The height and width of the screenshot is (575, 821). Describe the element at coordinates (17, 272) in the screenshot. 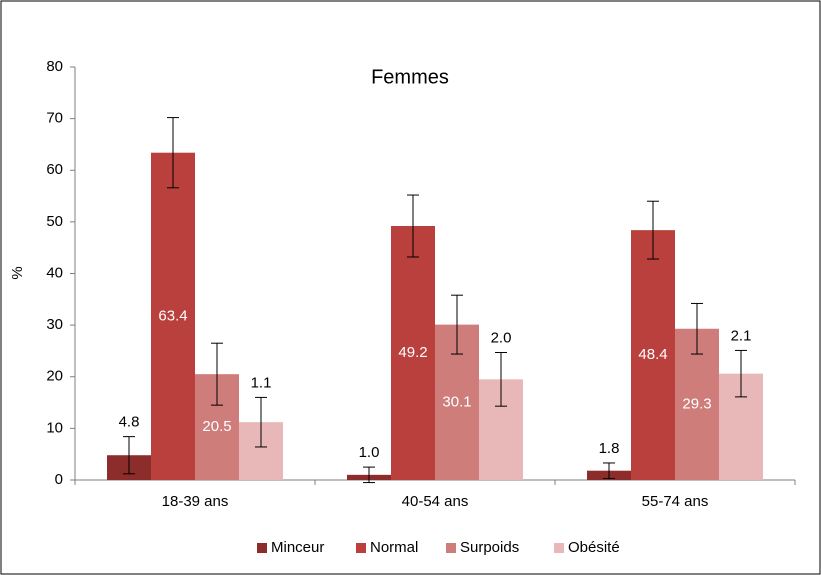

I see `y-axis-label: %` at that location.